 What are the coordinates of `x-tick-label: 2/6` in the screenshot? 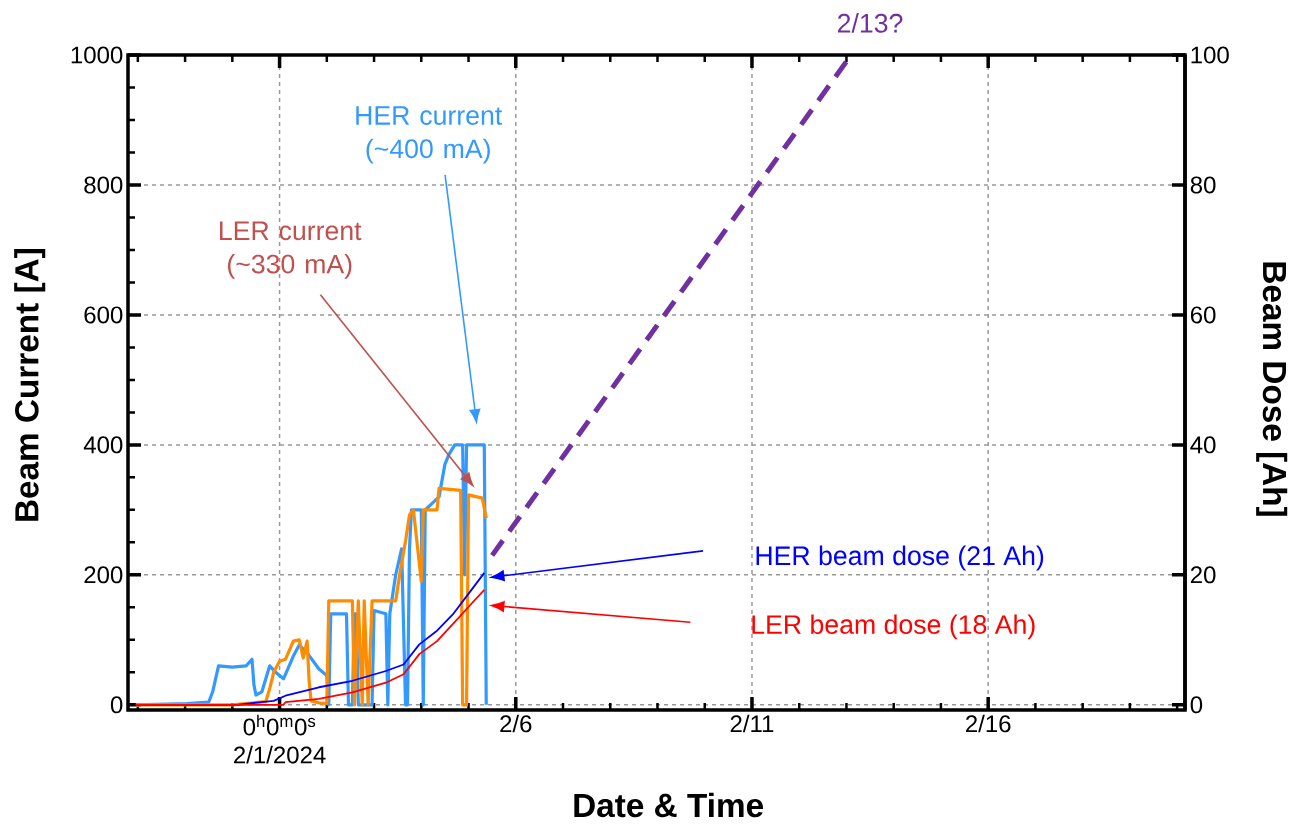 It's located at (516, 723).